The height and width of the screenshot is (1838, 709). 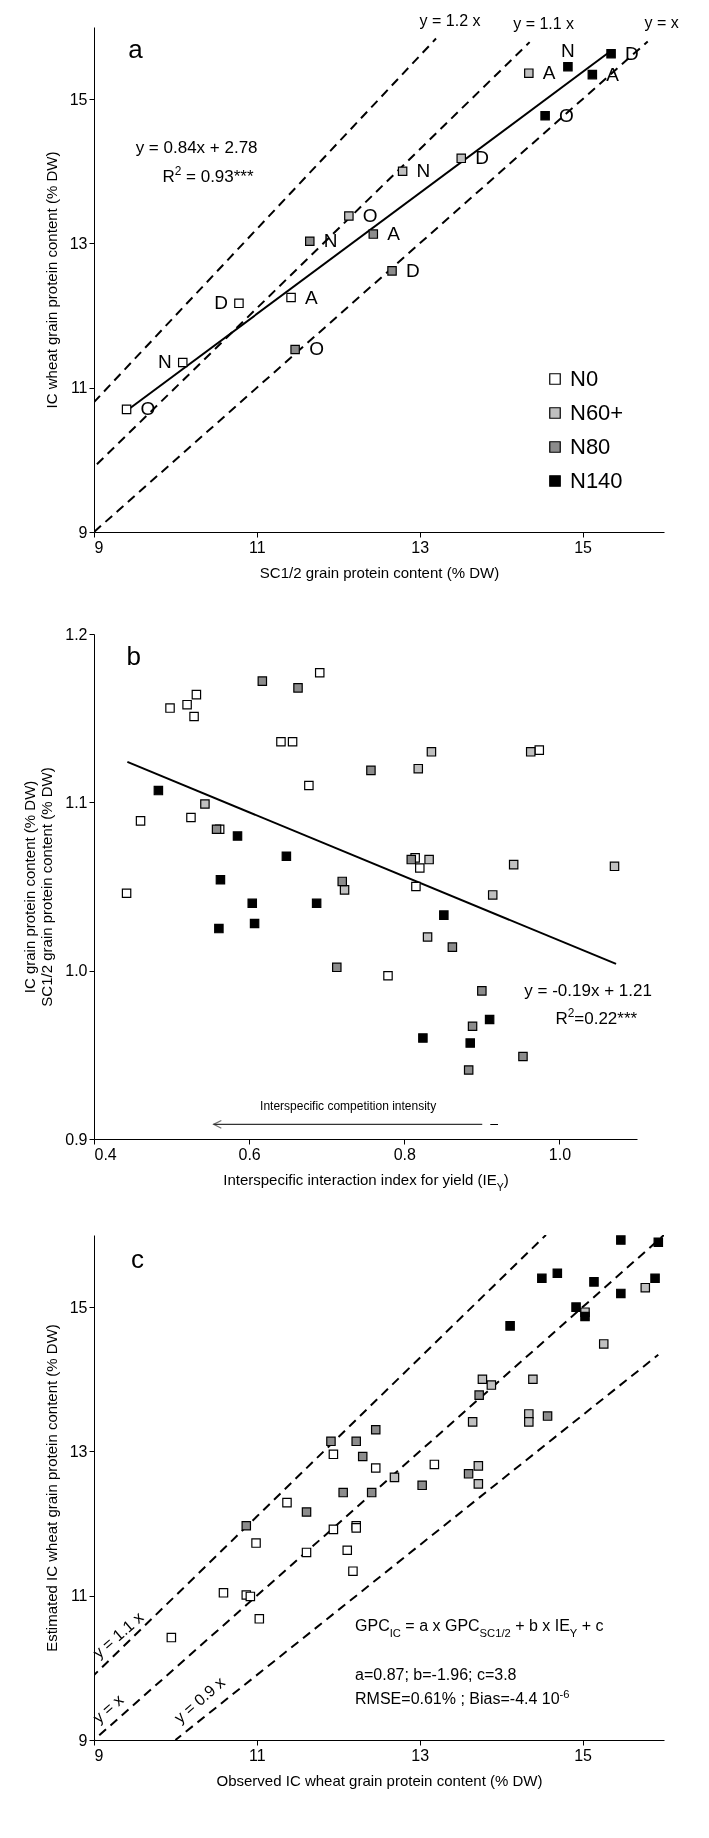 What do you see at coordinates (199, 1700) in the screenshot?
I see `text: y = 0.9 x` at bounding box center [199, 1700].